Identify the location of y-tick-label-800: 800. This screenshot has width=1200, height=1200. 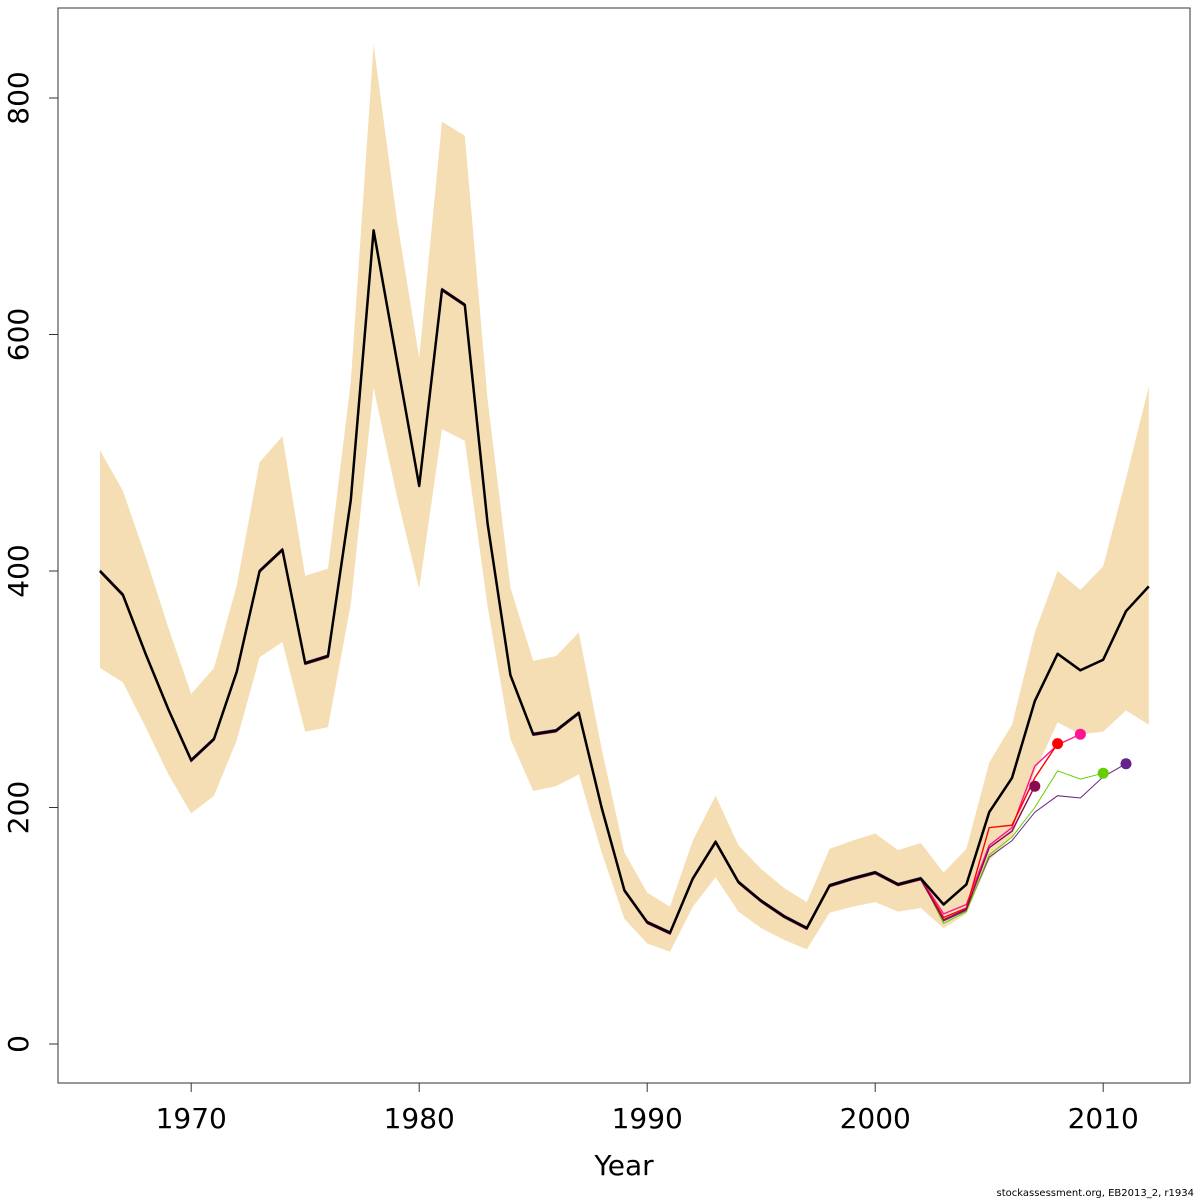
(18, 97).